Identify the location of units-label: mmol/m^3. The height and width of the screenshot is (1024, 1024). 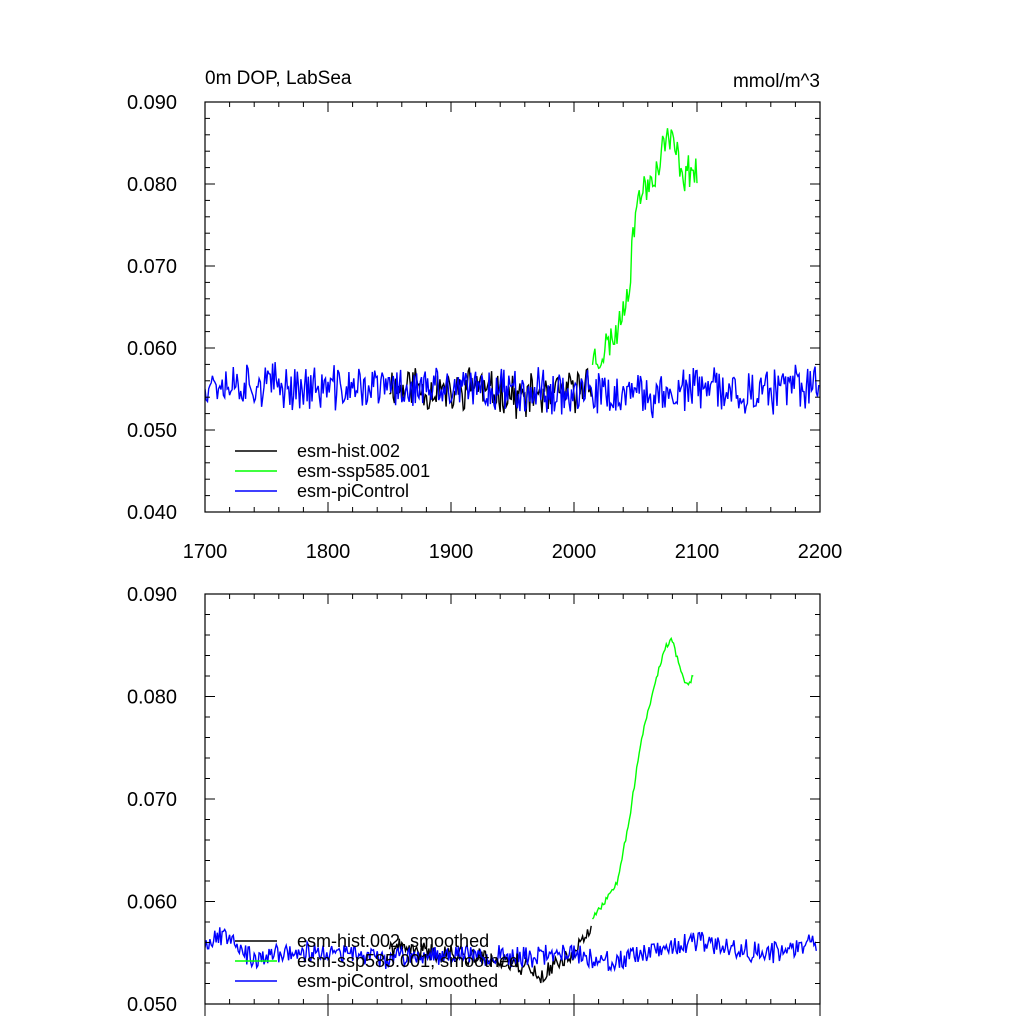
(776, 81).